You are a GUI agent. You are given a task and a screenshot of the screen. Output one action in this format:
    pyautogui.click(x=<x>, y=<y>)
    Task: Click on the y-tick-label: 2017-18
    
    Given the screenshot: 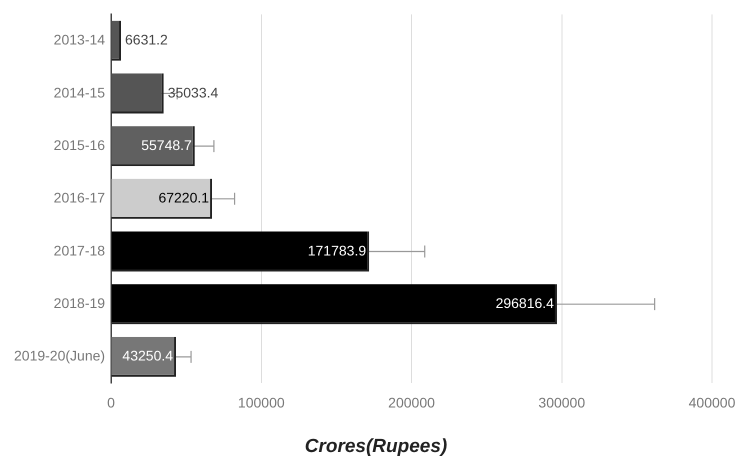 What is the action you would take?
    pyautogui.click(x=80, y=250)
    